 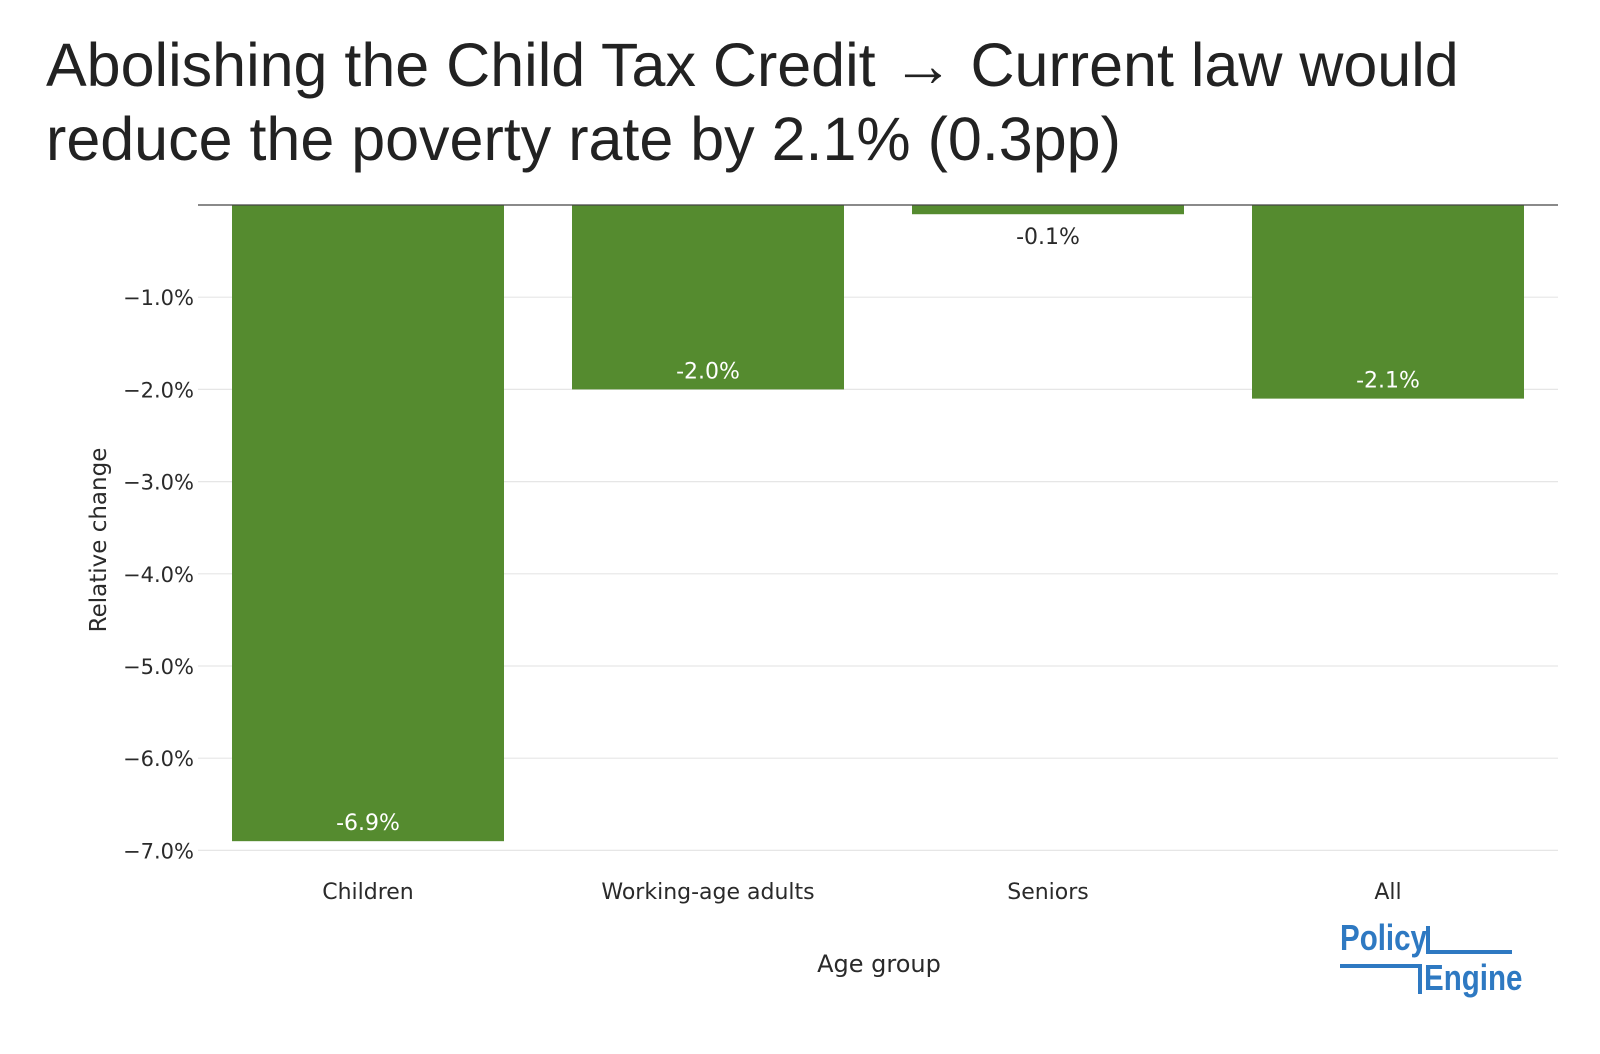 What do you see at coordinates (707, 892) in the screenshot?
I see `x-tick-label: Working-age adults` at bounding box center [707, 892].